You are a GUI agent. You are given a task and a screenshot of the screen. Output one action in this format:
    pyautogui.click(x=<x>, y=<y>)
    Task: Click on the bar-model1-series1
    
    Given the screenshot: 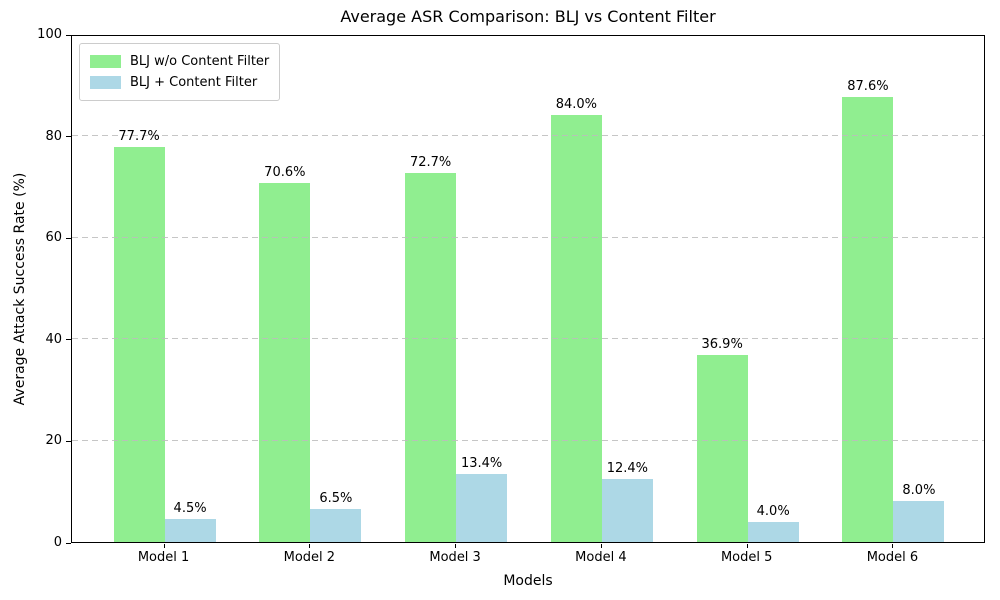 What is the action you would take?
    pyautogui.click(x=139, y=344)
    